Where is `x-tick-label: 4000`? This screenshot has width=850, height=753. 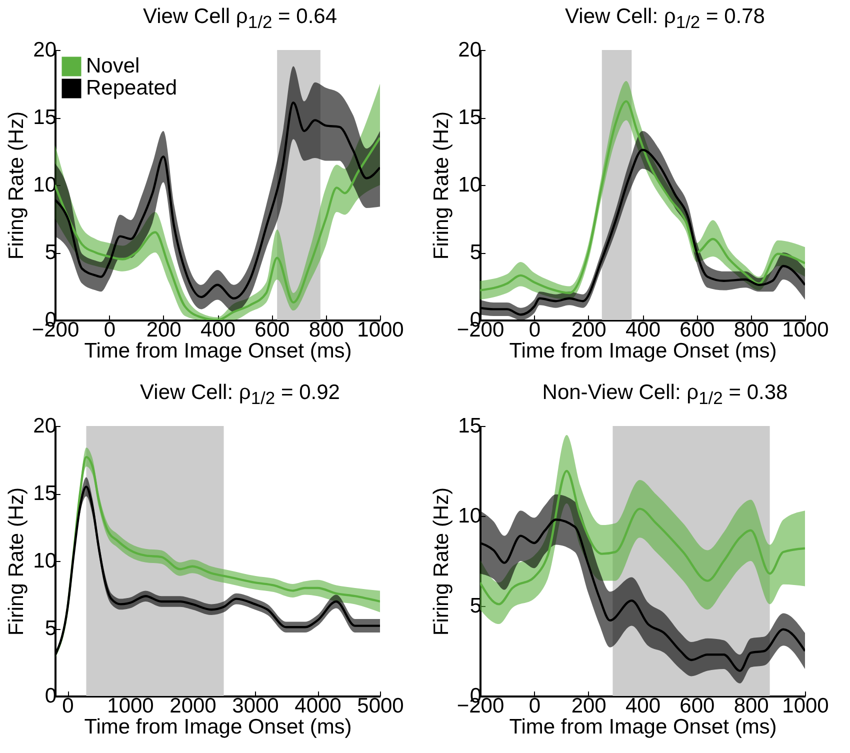
x-tick-label: 4000 is located at coordinates (318, 706).